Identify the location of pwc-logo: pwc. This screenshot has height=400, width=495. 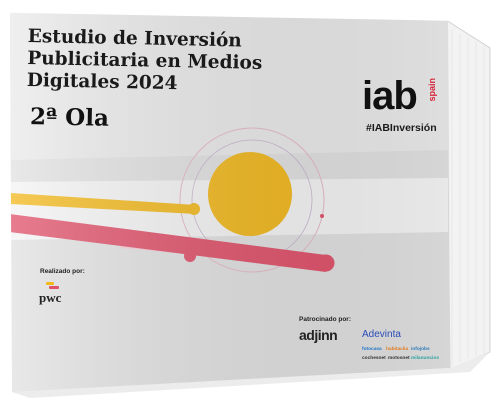
(50, 297).